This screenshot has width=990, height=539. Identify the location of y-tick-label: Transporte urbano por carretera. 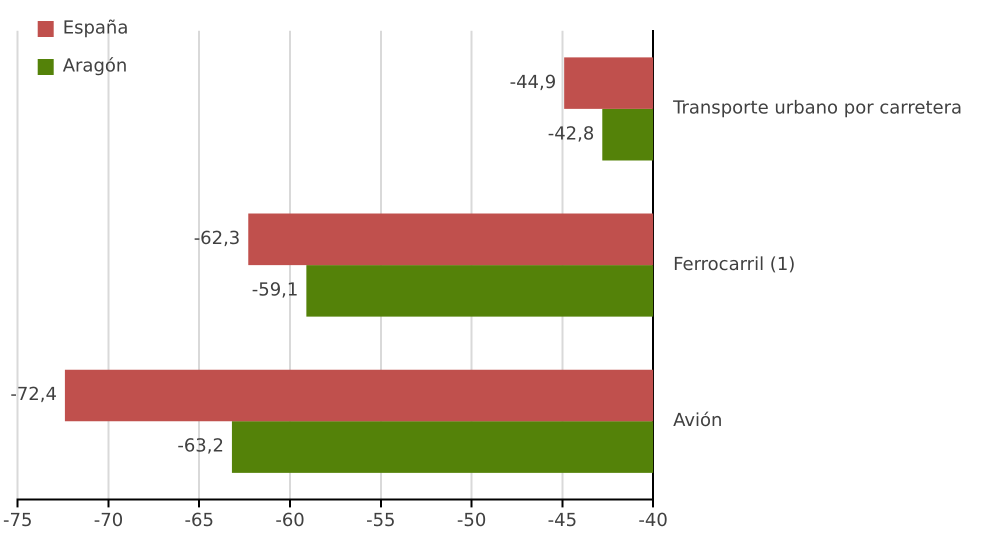
(817, 108).